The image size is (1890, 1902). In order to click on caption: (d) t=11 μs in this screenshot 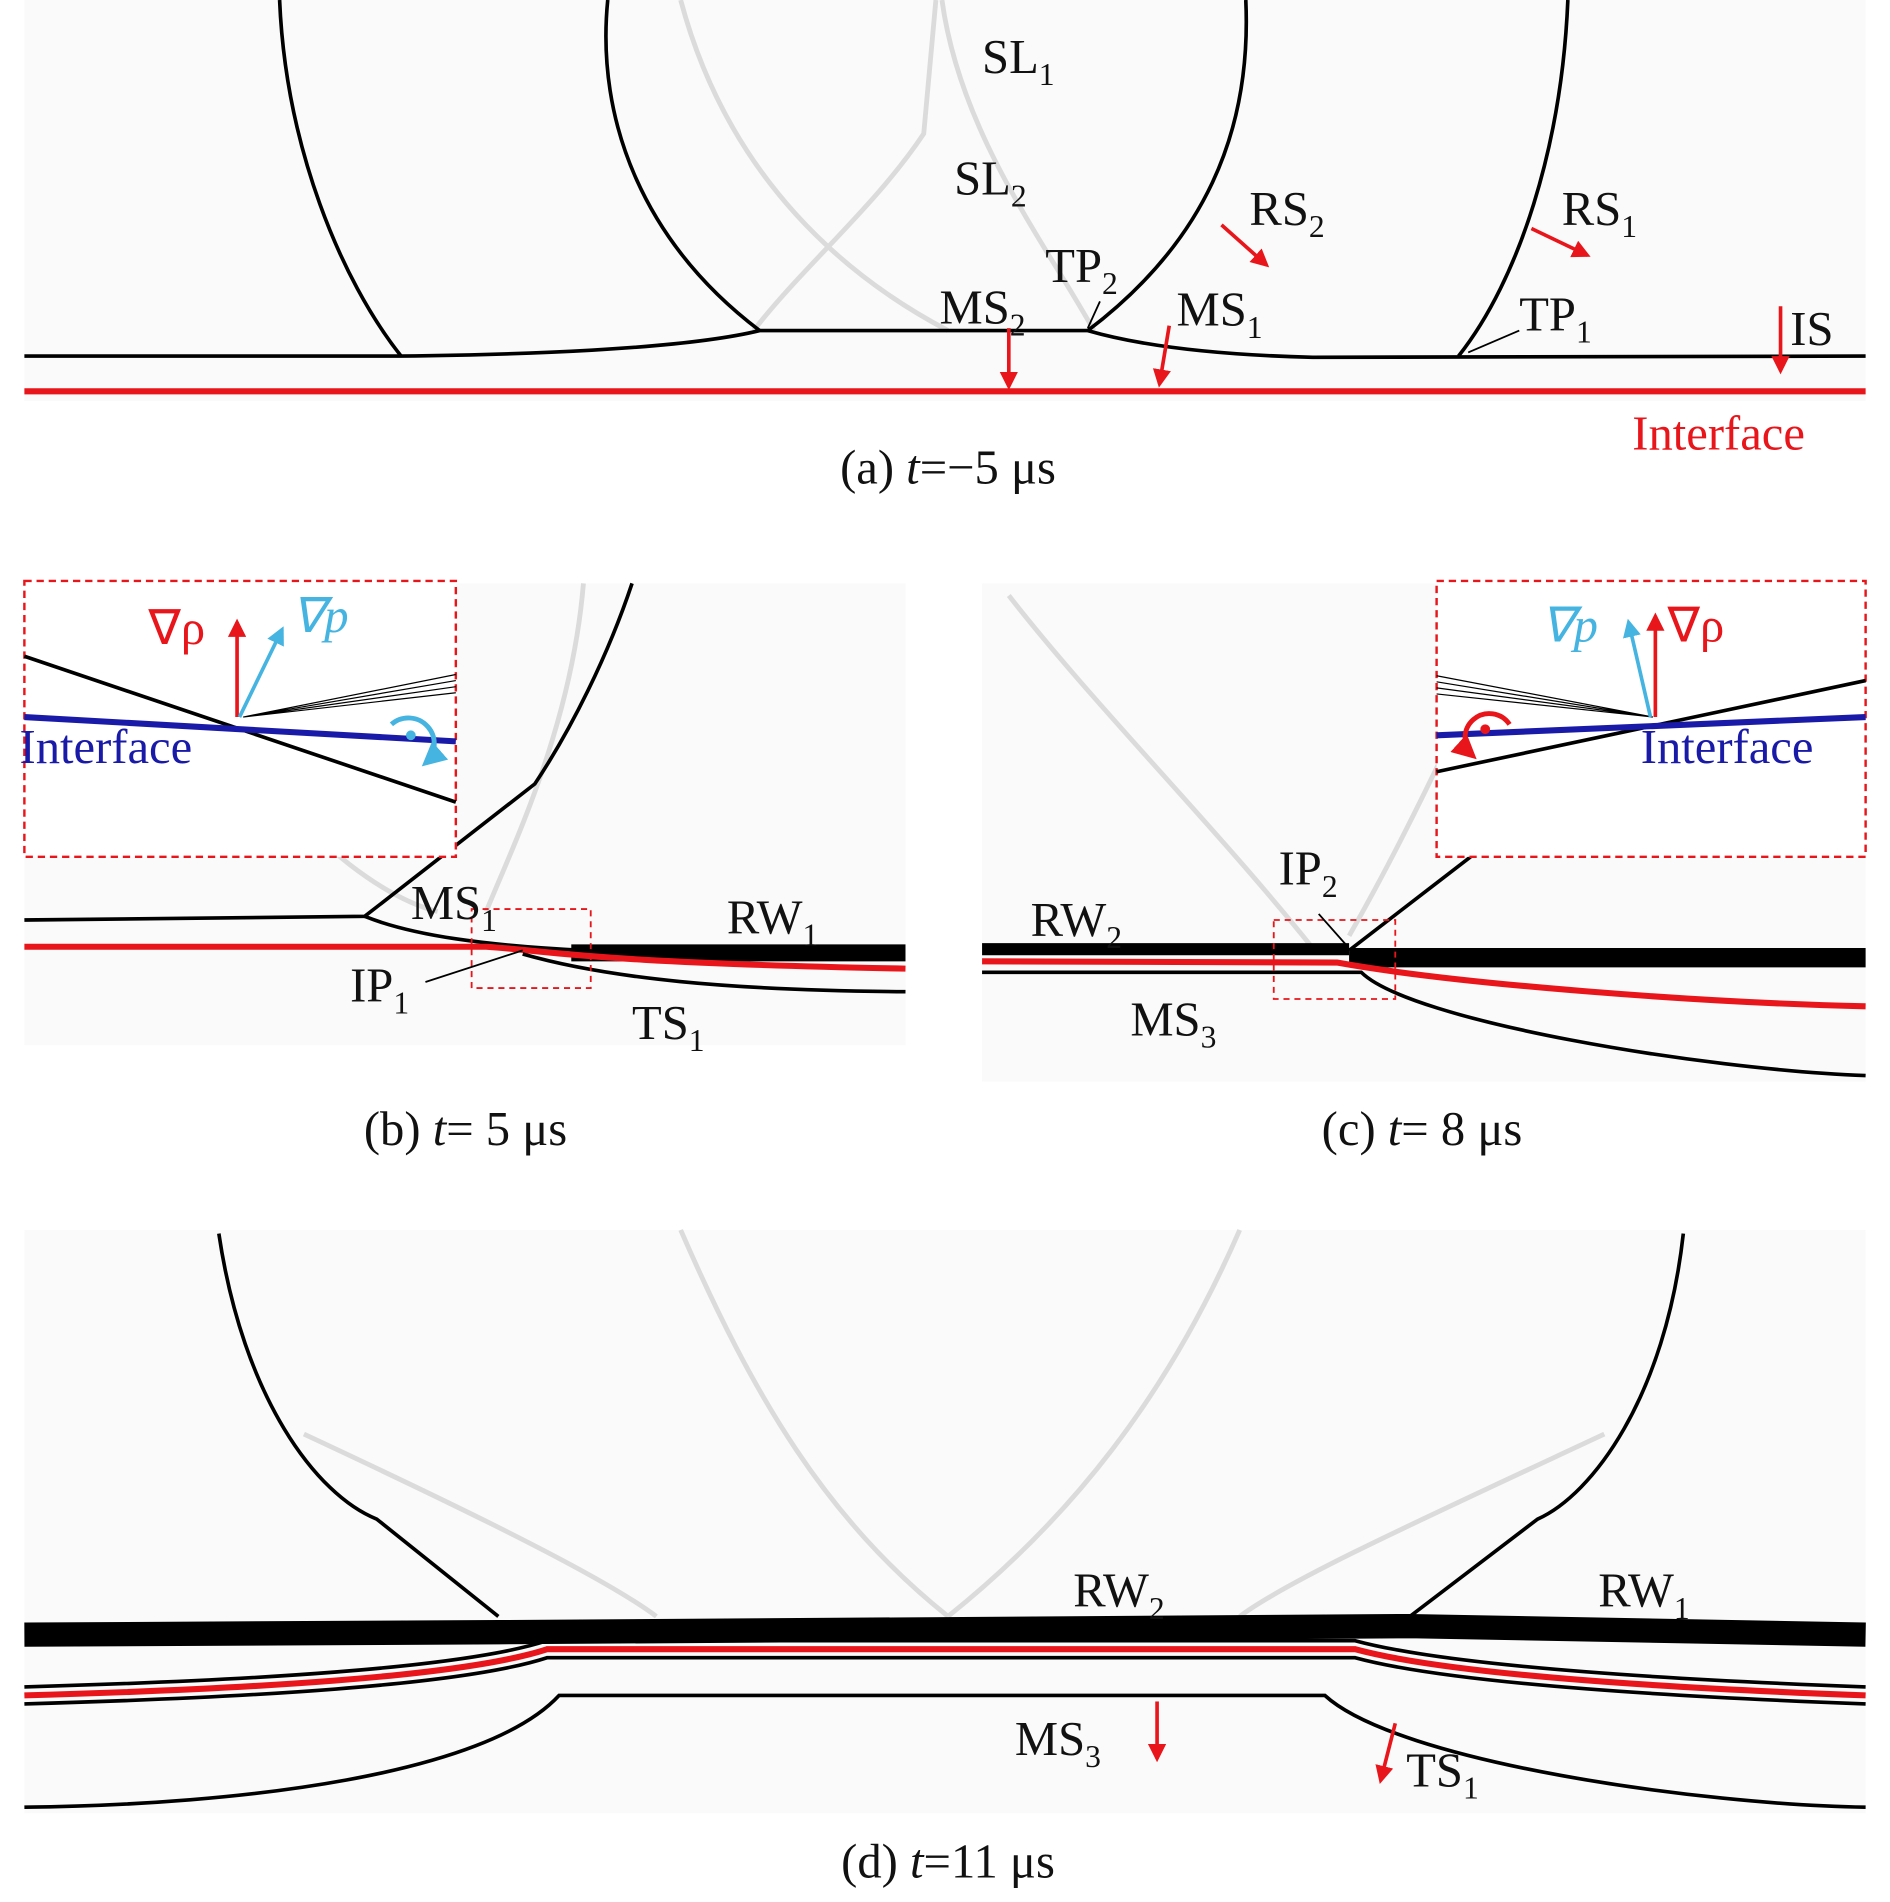, I will do `click(948, 1862)`.